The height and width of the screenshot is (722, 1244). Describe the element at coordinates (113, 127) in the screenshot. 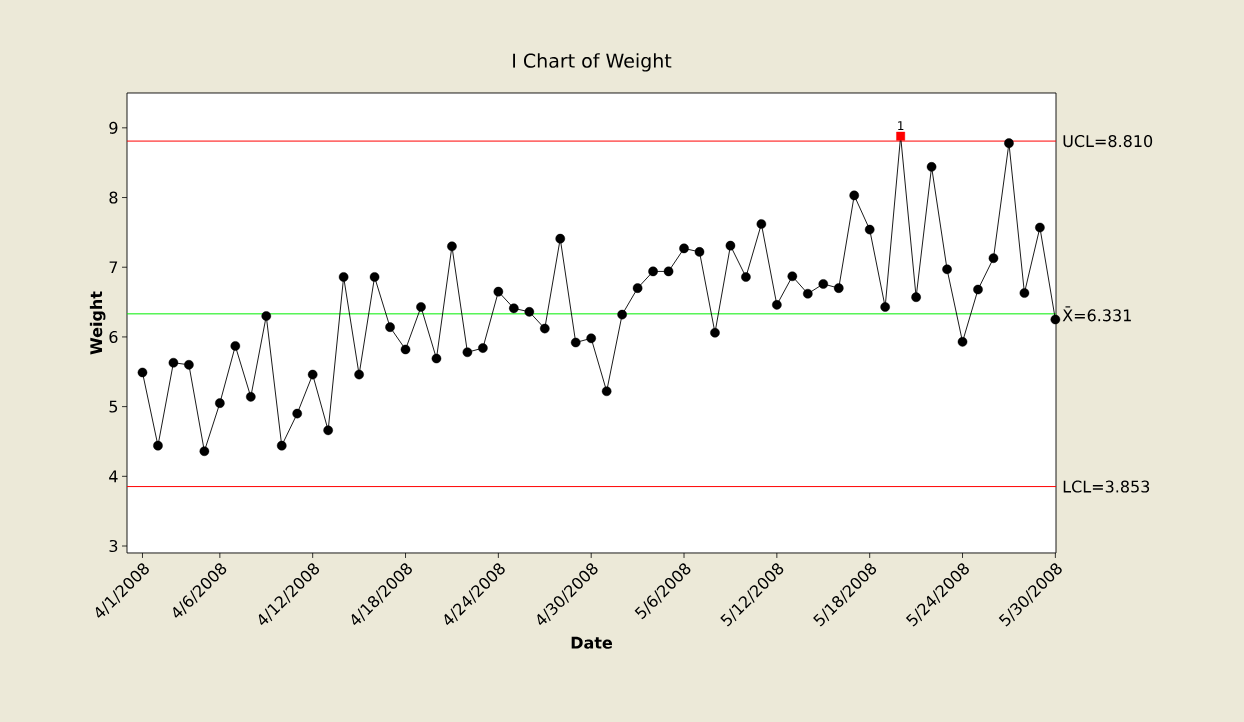

I see `y-tick-label: 9` at that location.